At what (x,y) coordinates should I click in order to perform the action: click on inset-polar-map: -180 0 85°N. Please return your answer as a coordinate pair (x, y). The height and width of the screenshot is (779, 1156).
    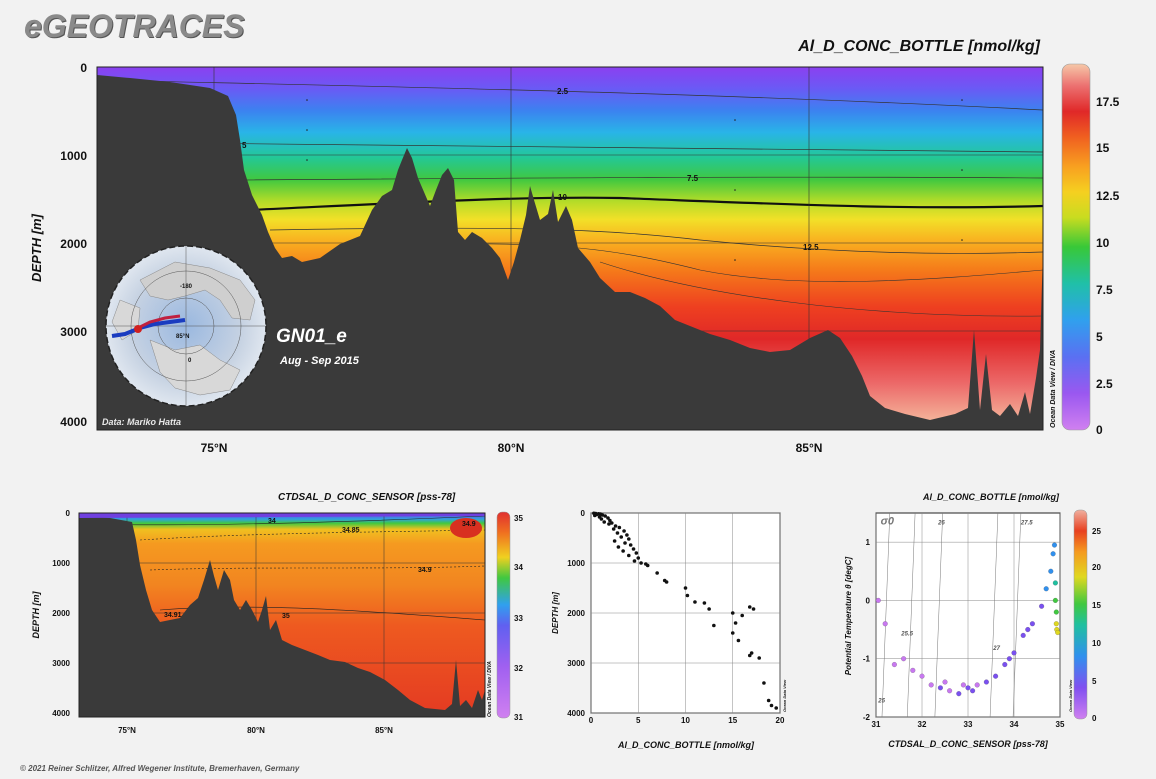
    Looking at the image, I should click on (186, 326).